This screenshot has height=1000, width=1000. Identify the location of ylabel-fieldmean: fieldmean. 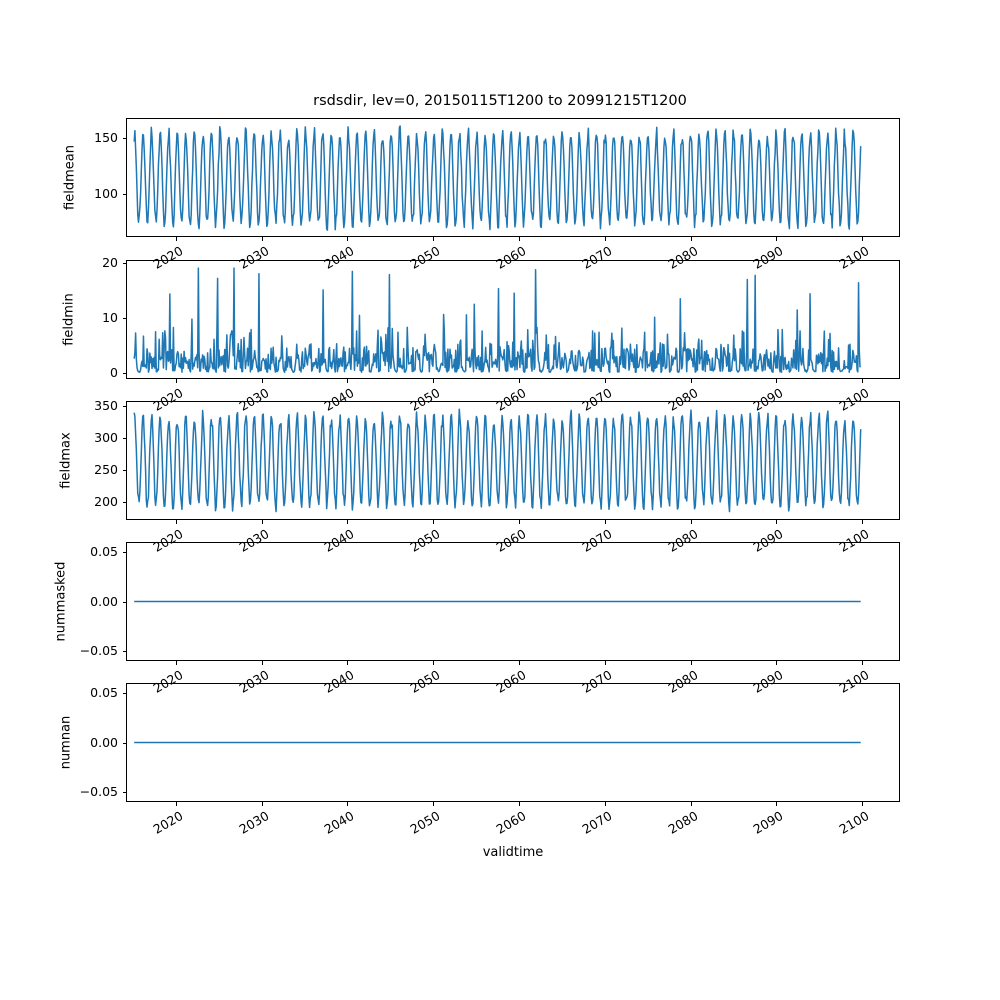
(70, 177).